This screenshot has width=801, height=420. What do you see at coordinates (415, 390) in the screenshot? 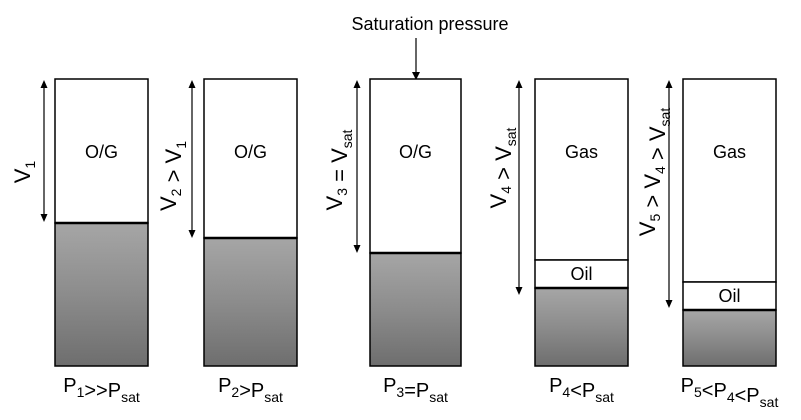
I see `cell-3-pressure-label: P3=Psat` at bounding box center [415, 390].